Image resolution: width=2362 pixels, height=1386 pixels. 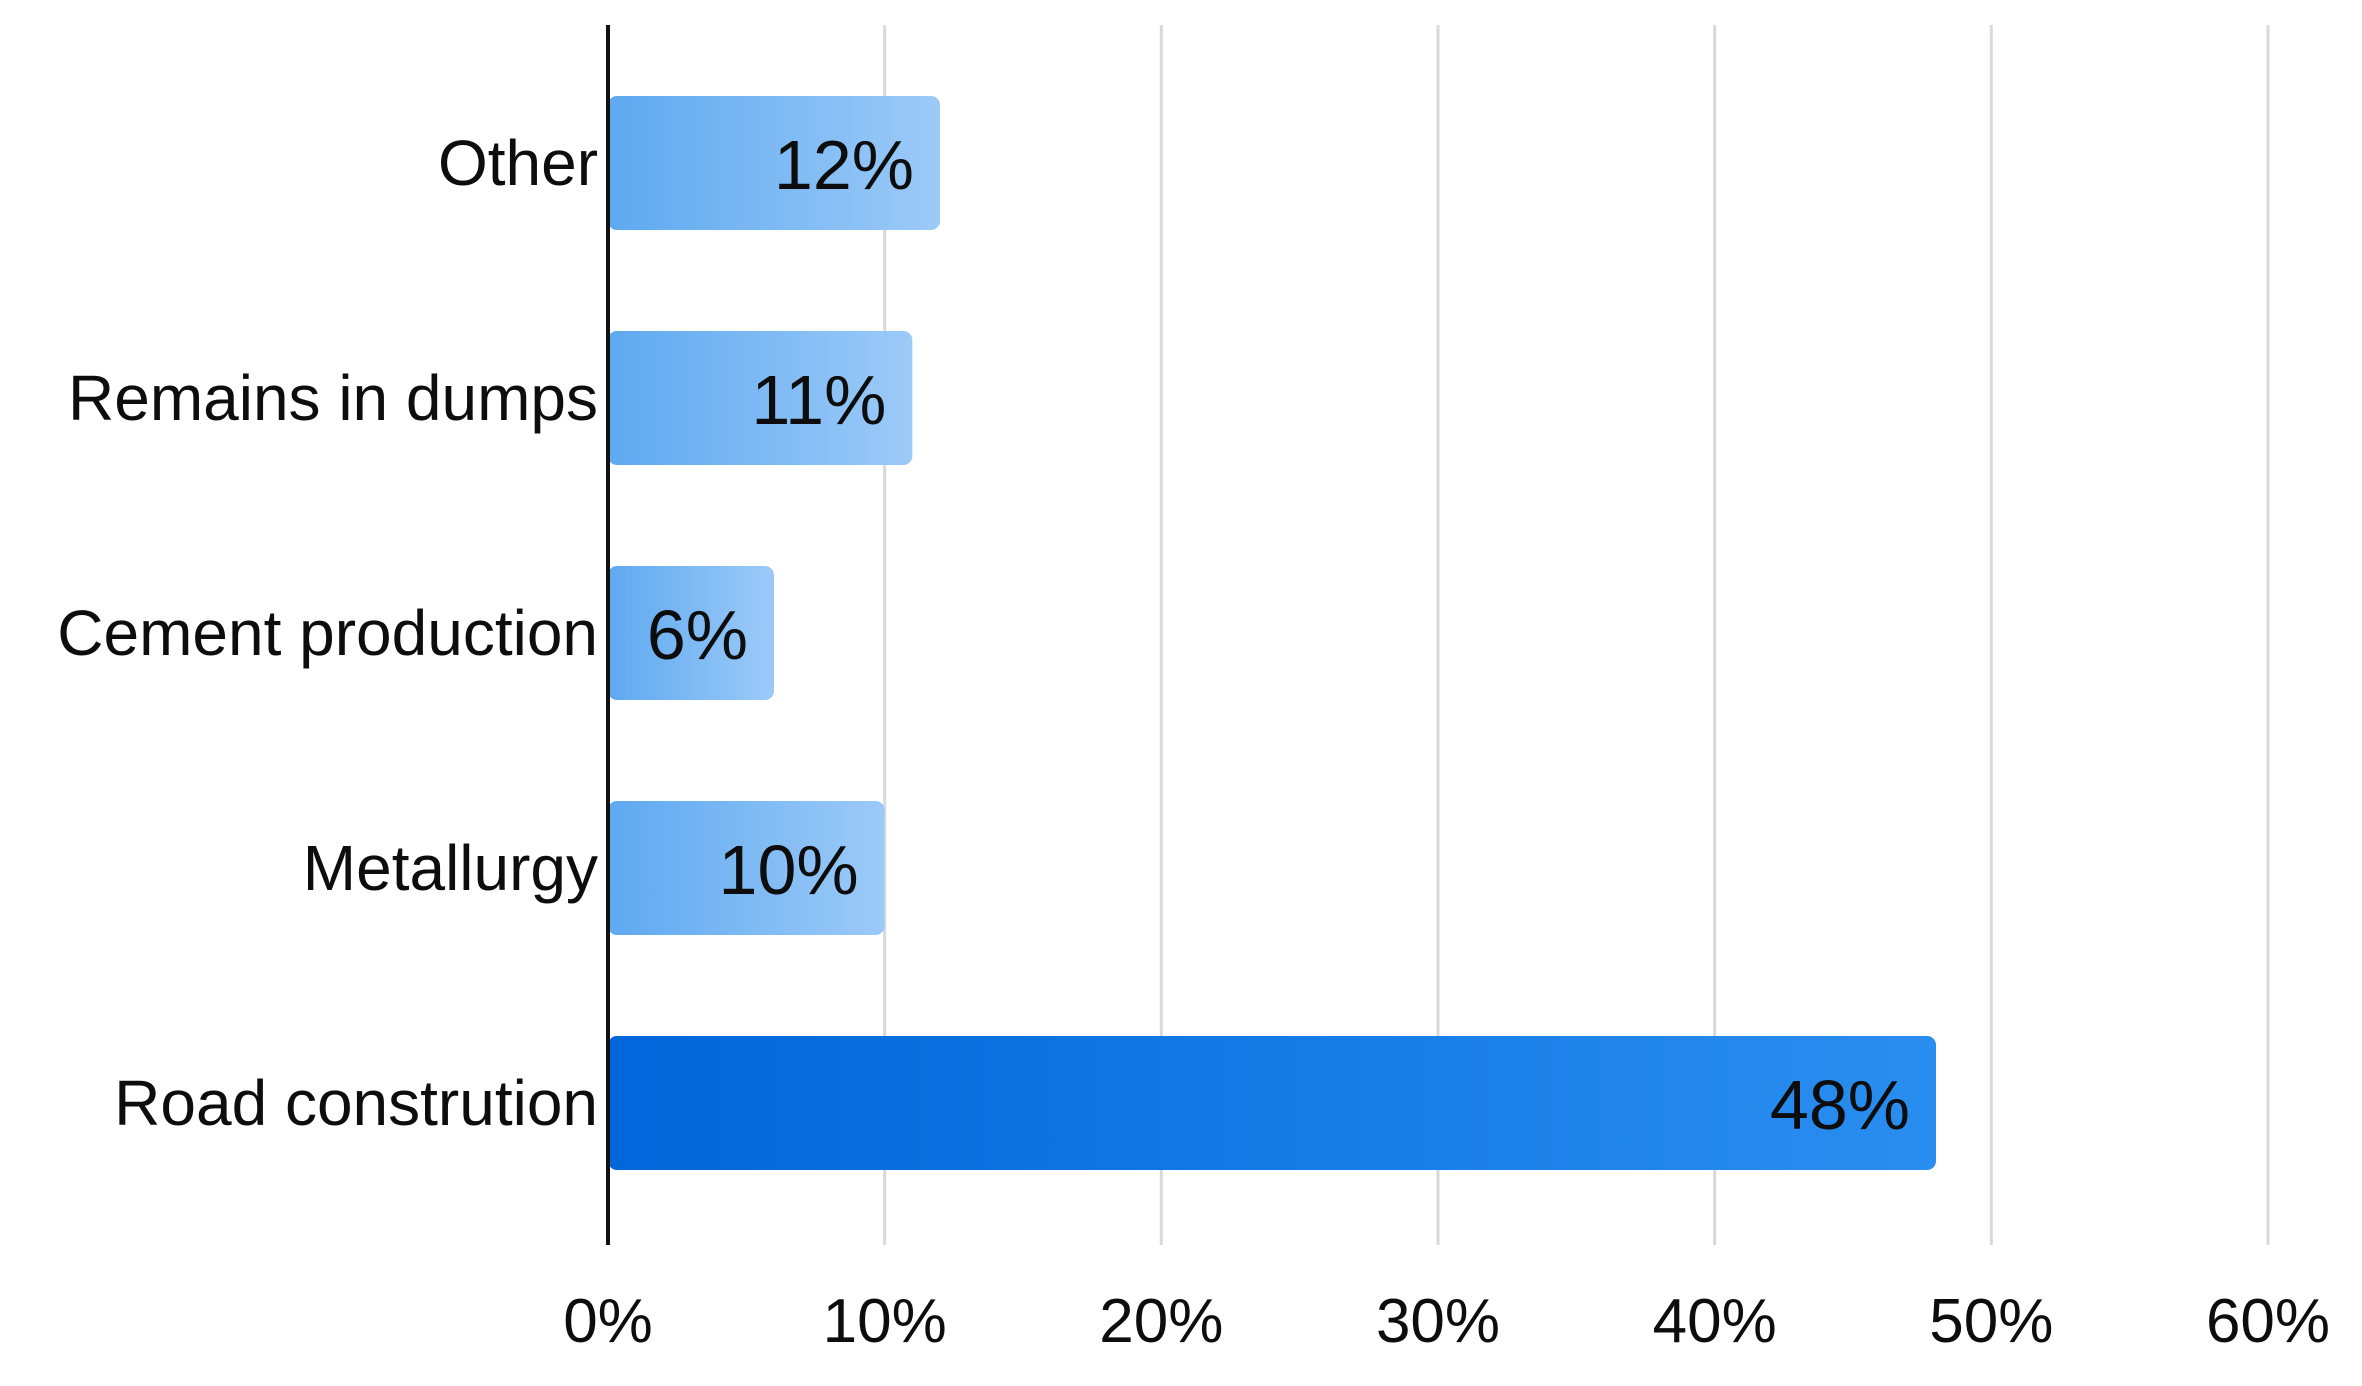 What do you see at coordinates (885, 1321) in the screenshot?
I see `x-tick-label: 10%` at bounding box center [885, 1321].